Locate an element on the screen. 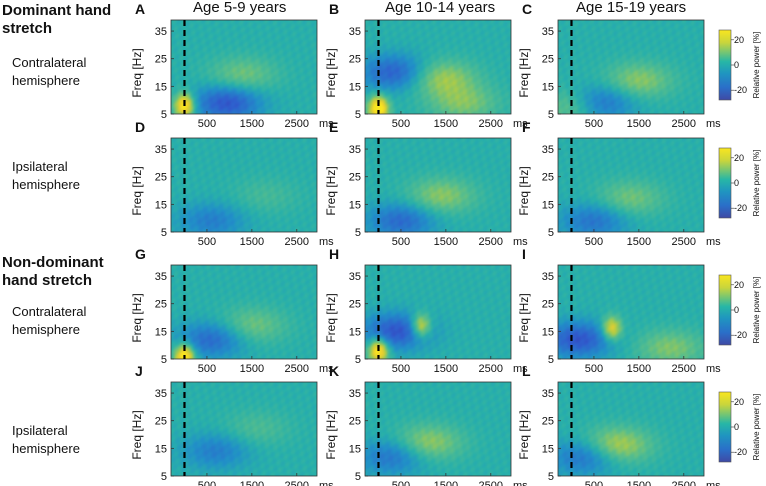 The width and height of the screenshot is (766, 486). panel-frame-K is located at coordinates (438, 429).